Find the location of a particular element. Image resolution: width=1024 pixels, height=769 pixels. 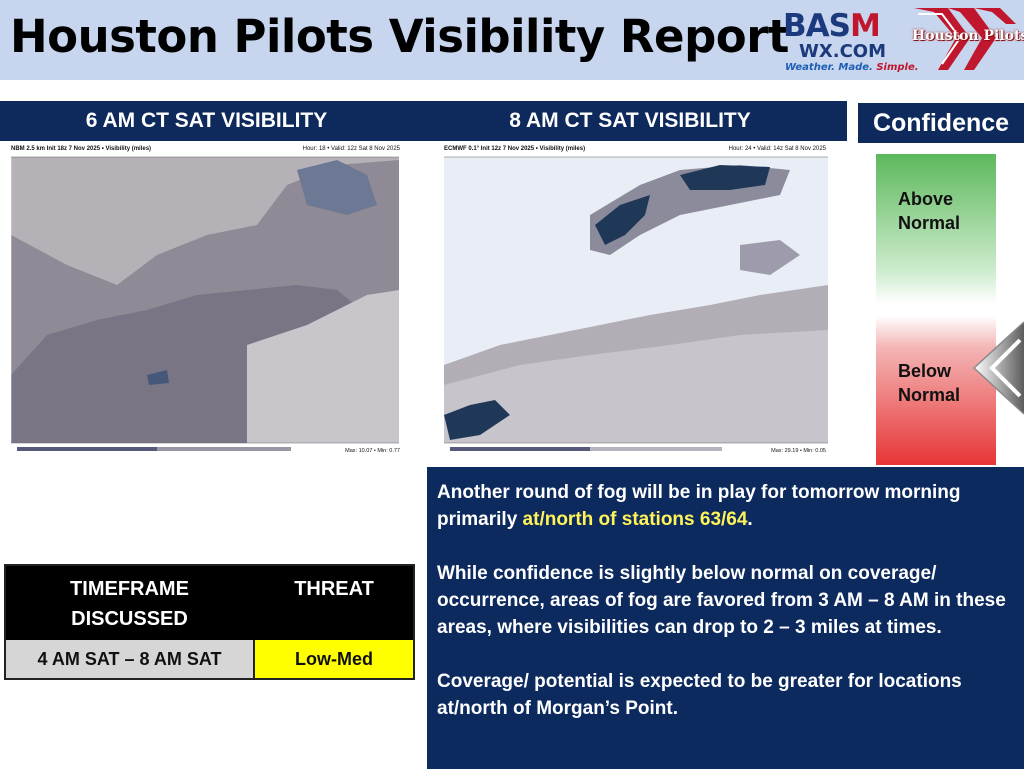

nbm-map-graphic is located at coordinates (204, 303).